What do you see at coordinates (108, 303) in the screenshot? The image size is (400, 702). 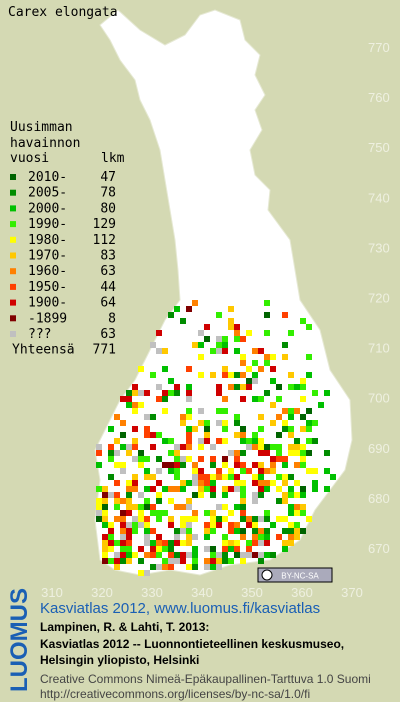 I see `legend-count: 64` at bounding box center [108, 303].